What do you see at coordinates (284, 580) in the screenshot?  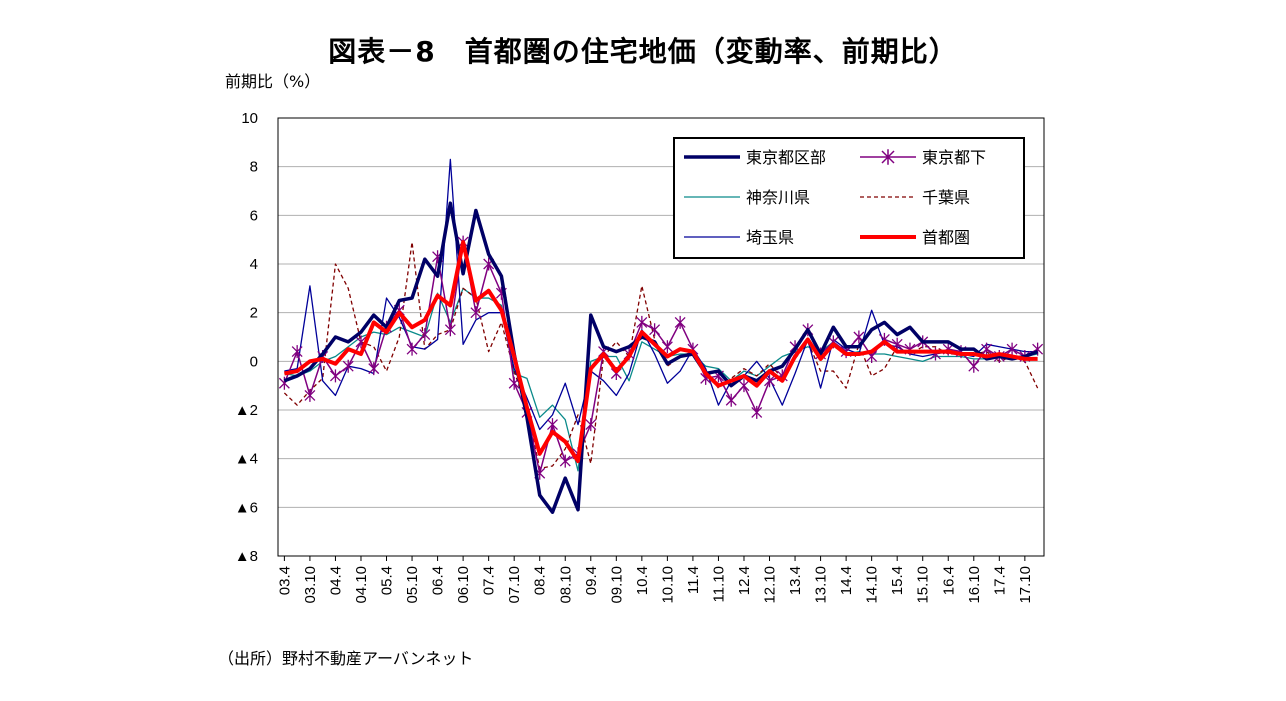 I see `x-tick-label: 03.4` at bounding box center [284, 580].